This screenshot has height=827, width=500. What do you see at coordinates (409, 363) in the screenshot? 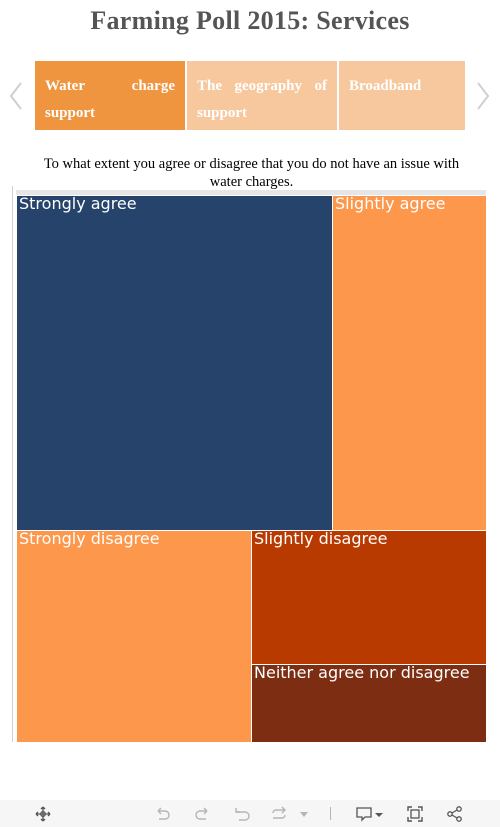
I see `treemap-cell-slightly-agree` at bounding box center [409, 363].